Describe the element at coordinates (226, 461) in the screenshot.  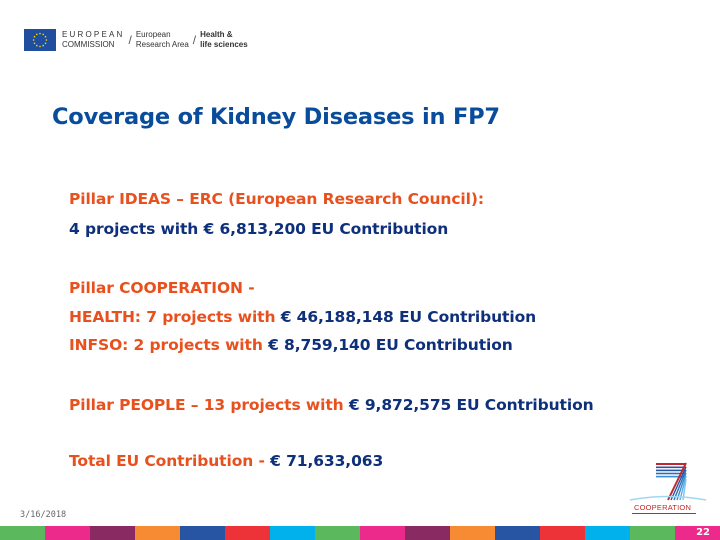
I see `total-contribution-line: Total EU Contribution - € 71,633,063` at that location.